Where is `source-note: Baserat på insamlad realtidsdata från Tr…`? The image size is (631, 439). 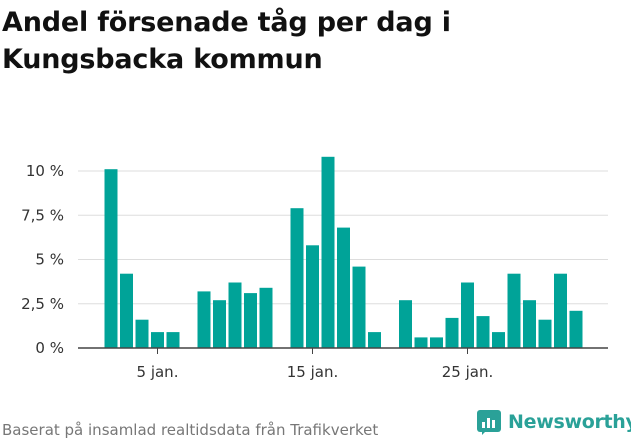
source-note: Baserat på insamlad realtidsdata från Tr… is located at coordinates (190, 430).